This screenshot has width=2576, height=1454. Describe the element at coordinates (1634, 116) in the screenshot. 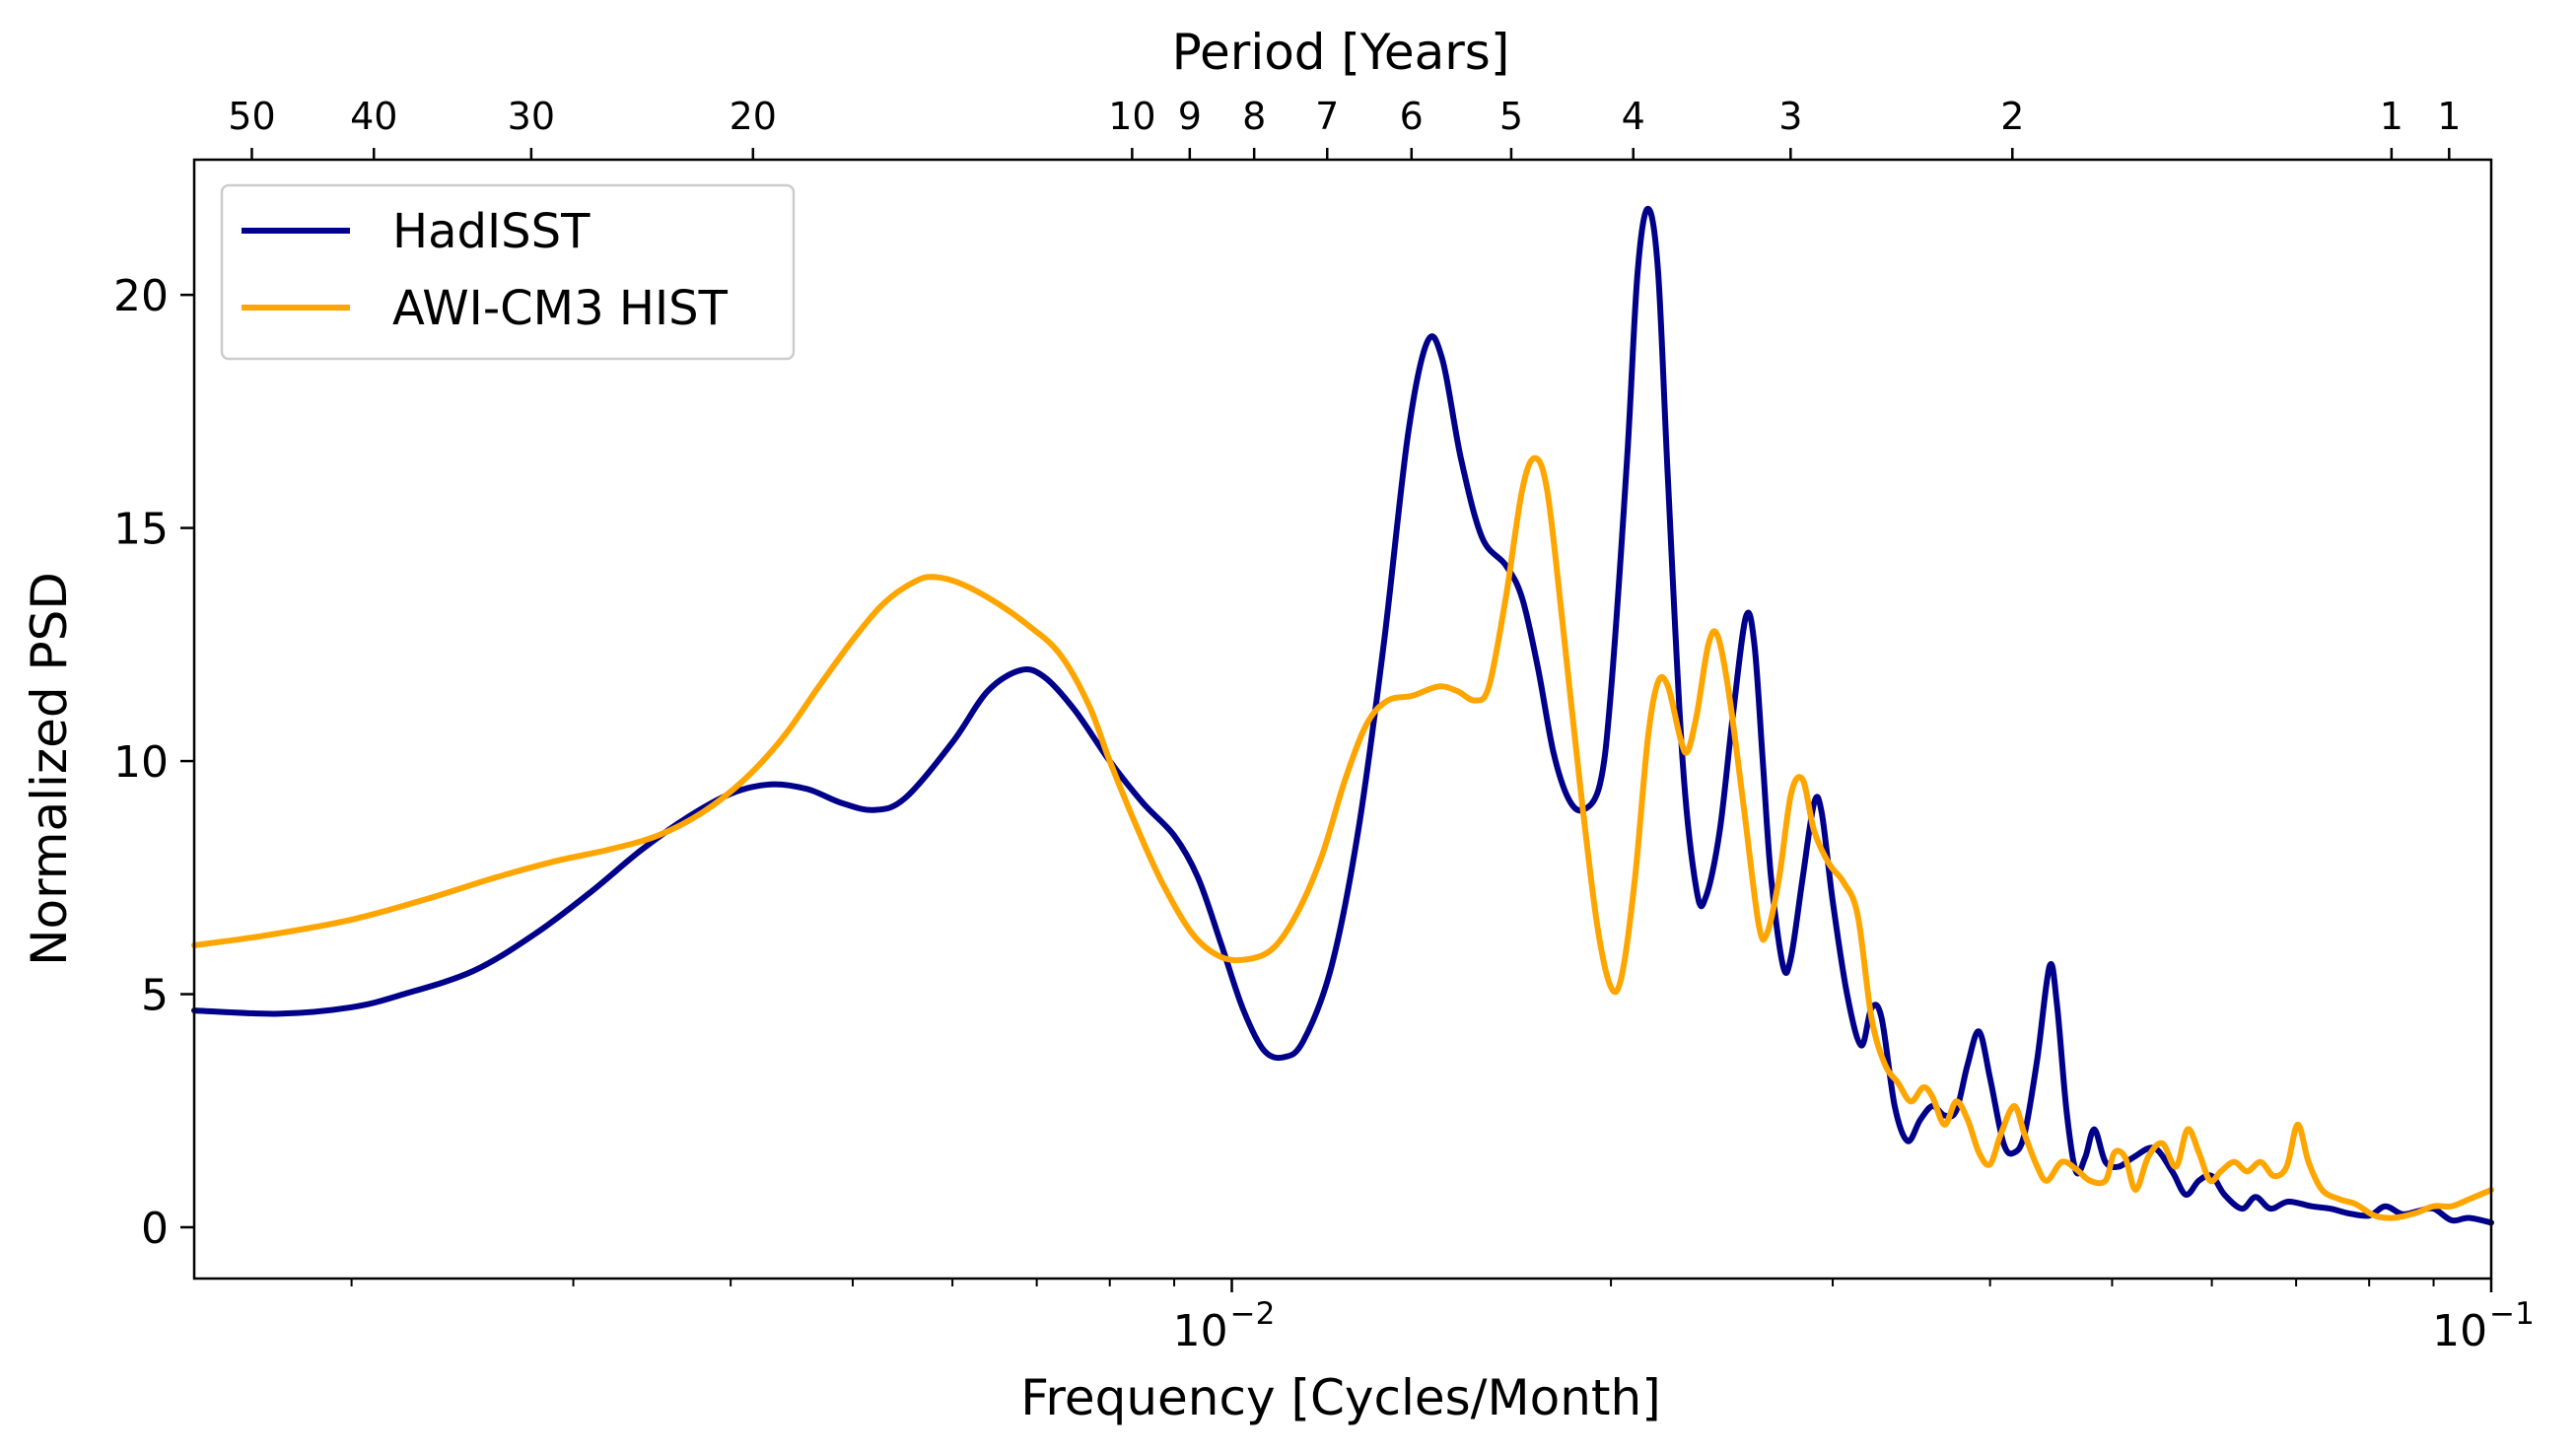

I see `top-tick-label: 4` at that location.